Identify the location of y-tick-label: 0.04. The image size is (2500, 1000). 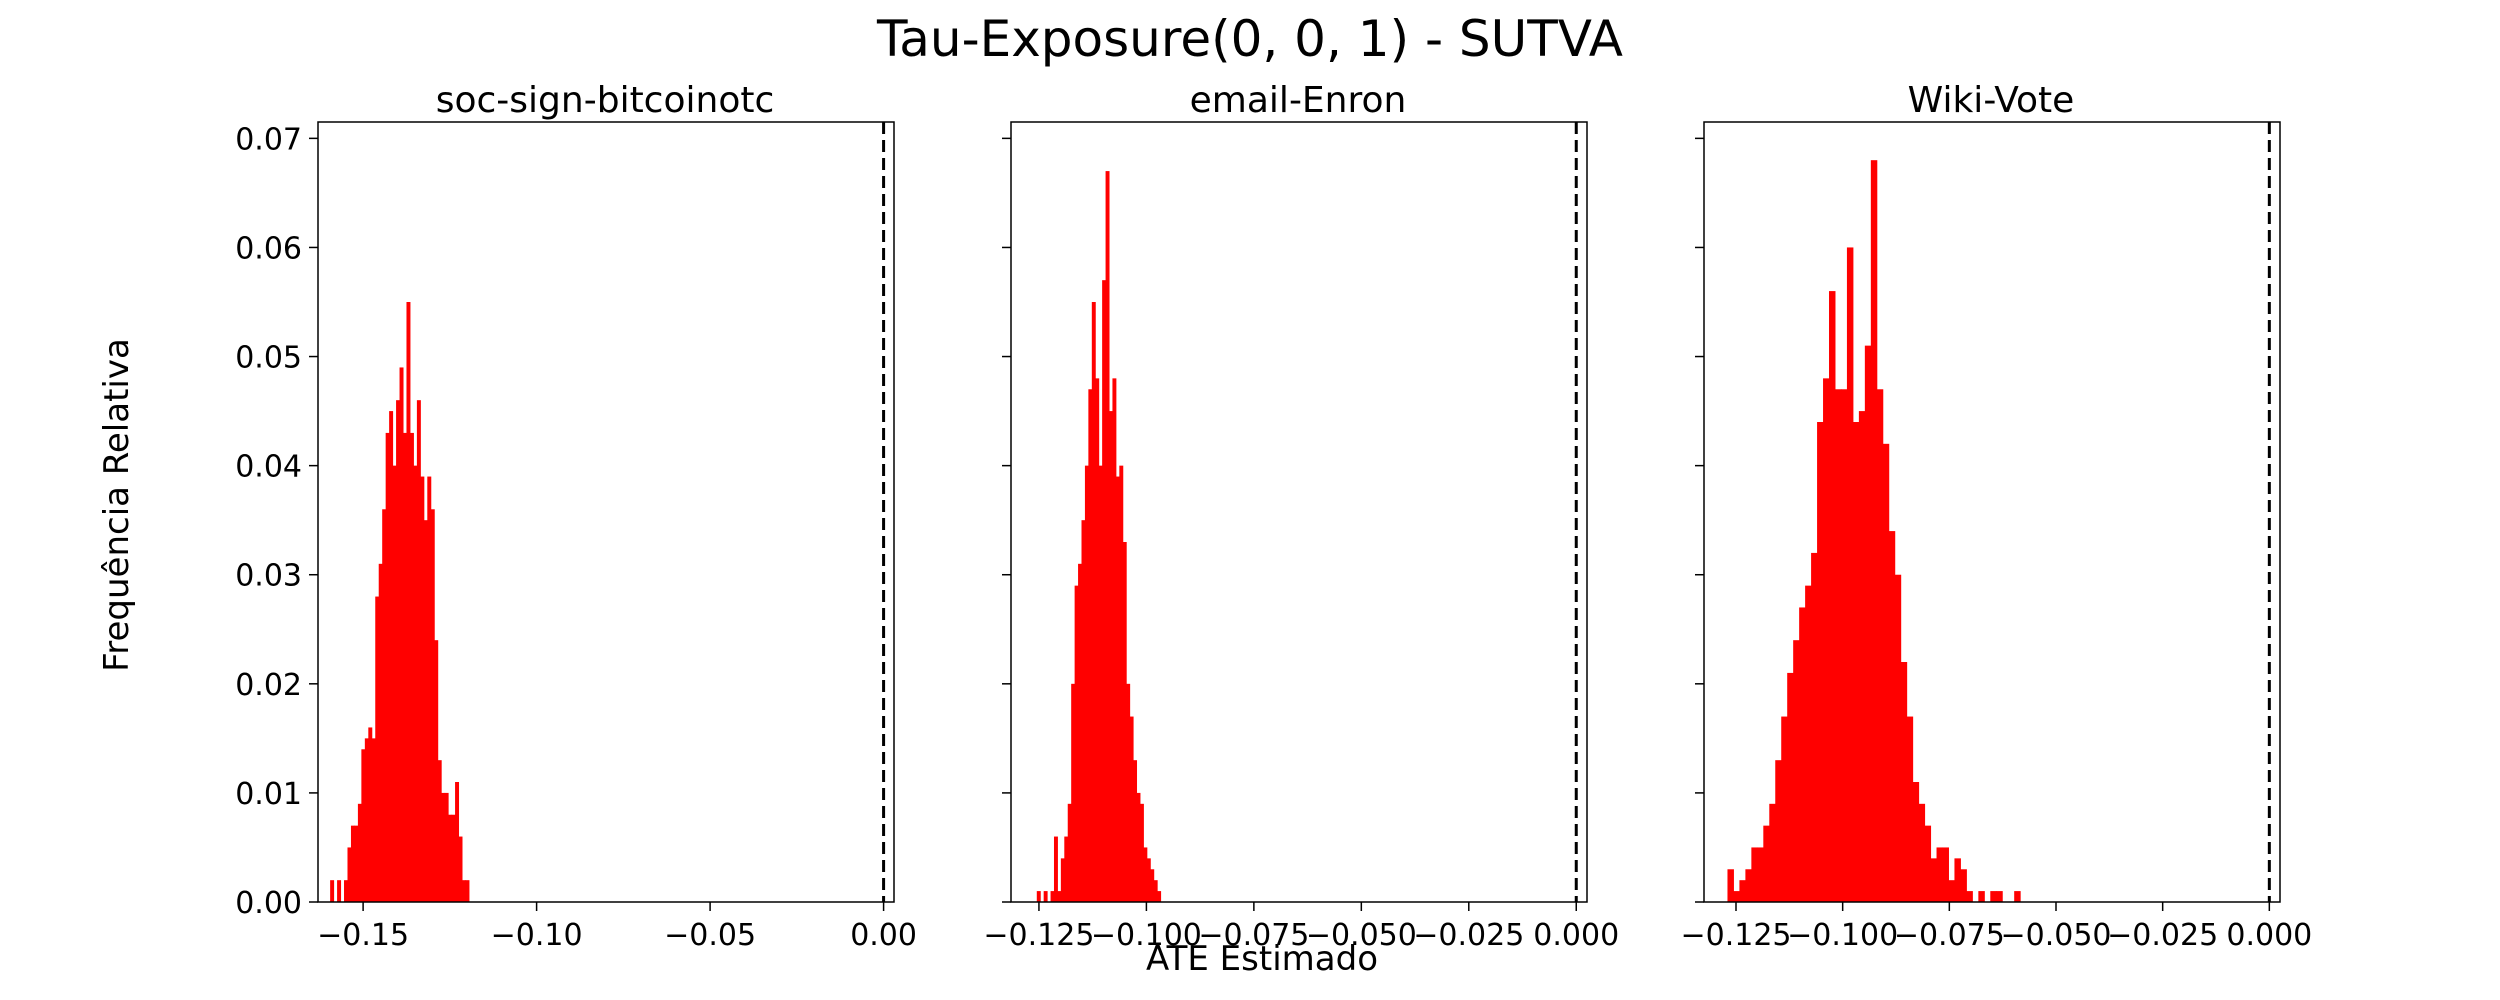
(268, 467).